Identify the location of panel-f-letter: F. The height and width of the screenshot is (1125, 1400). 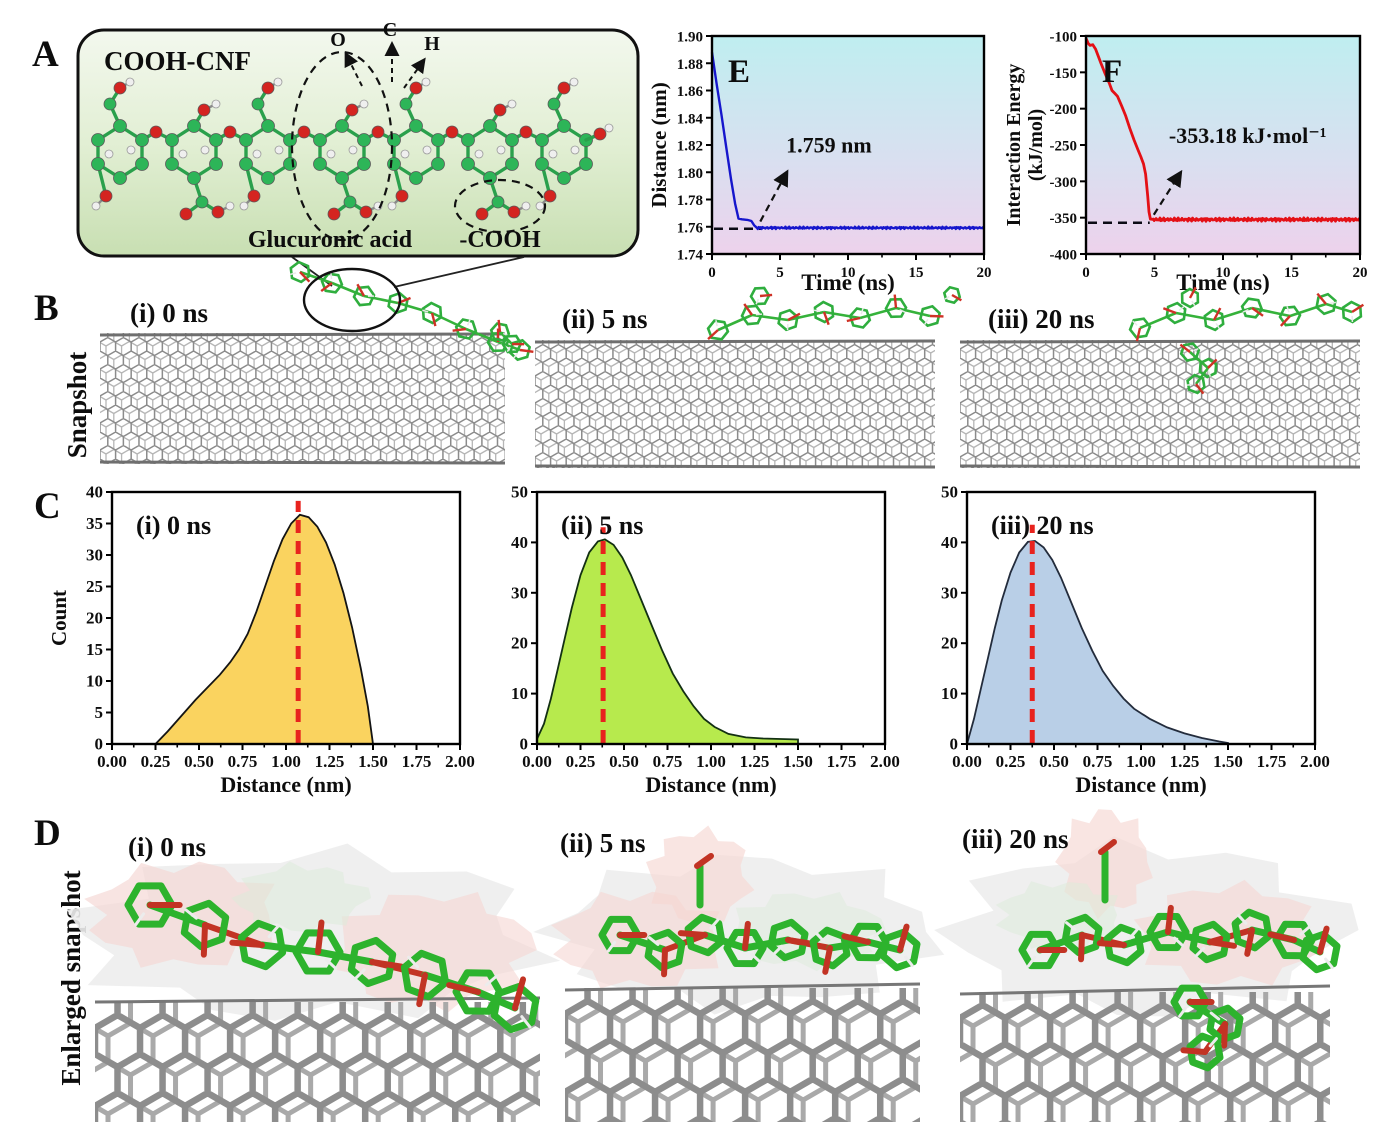
(1112, 72).